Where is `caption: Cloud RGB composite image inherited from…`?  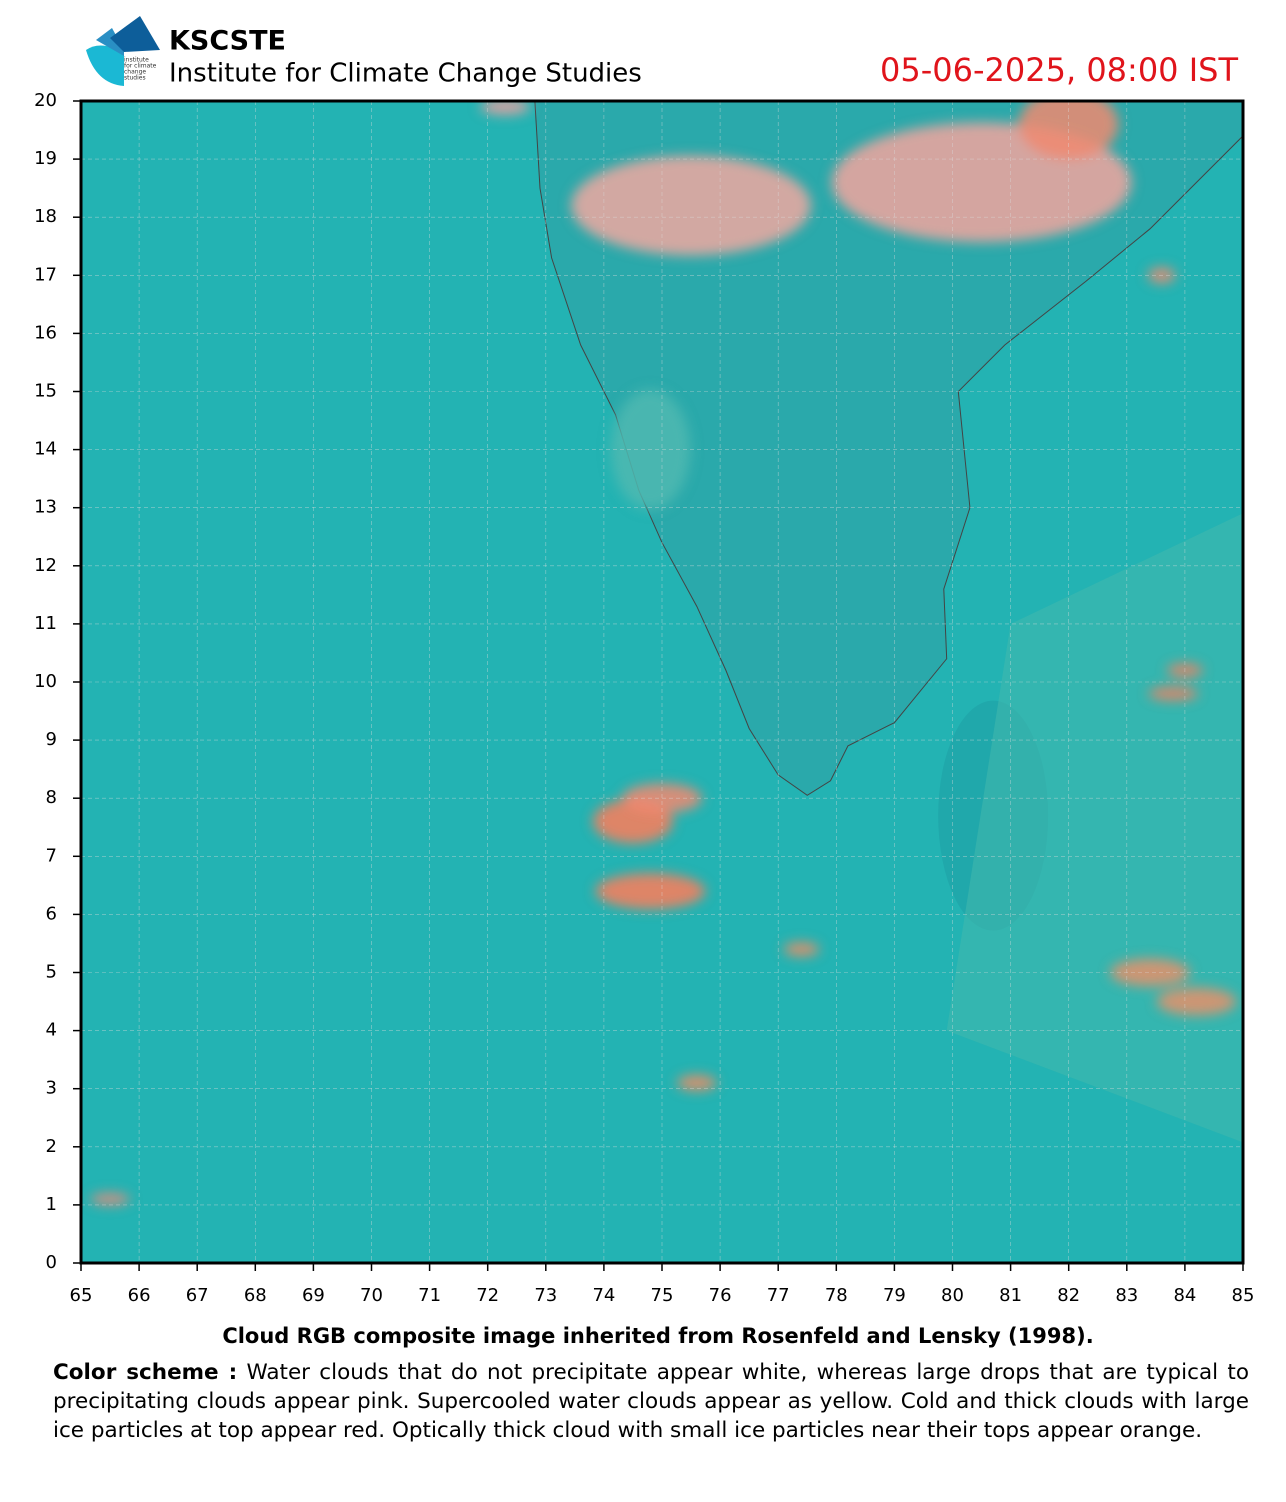
caption: Cloud RGB composite image inherited from… is located at coordinates (658, 1336).